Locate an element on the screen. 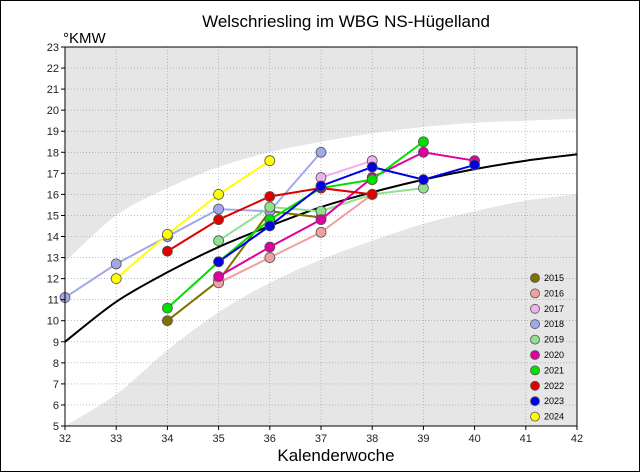 The height and width of the screenshot is (472, 640). y-tick-label: 11 is located at coordinates (53, 301).